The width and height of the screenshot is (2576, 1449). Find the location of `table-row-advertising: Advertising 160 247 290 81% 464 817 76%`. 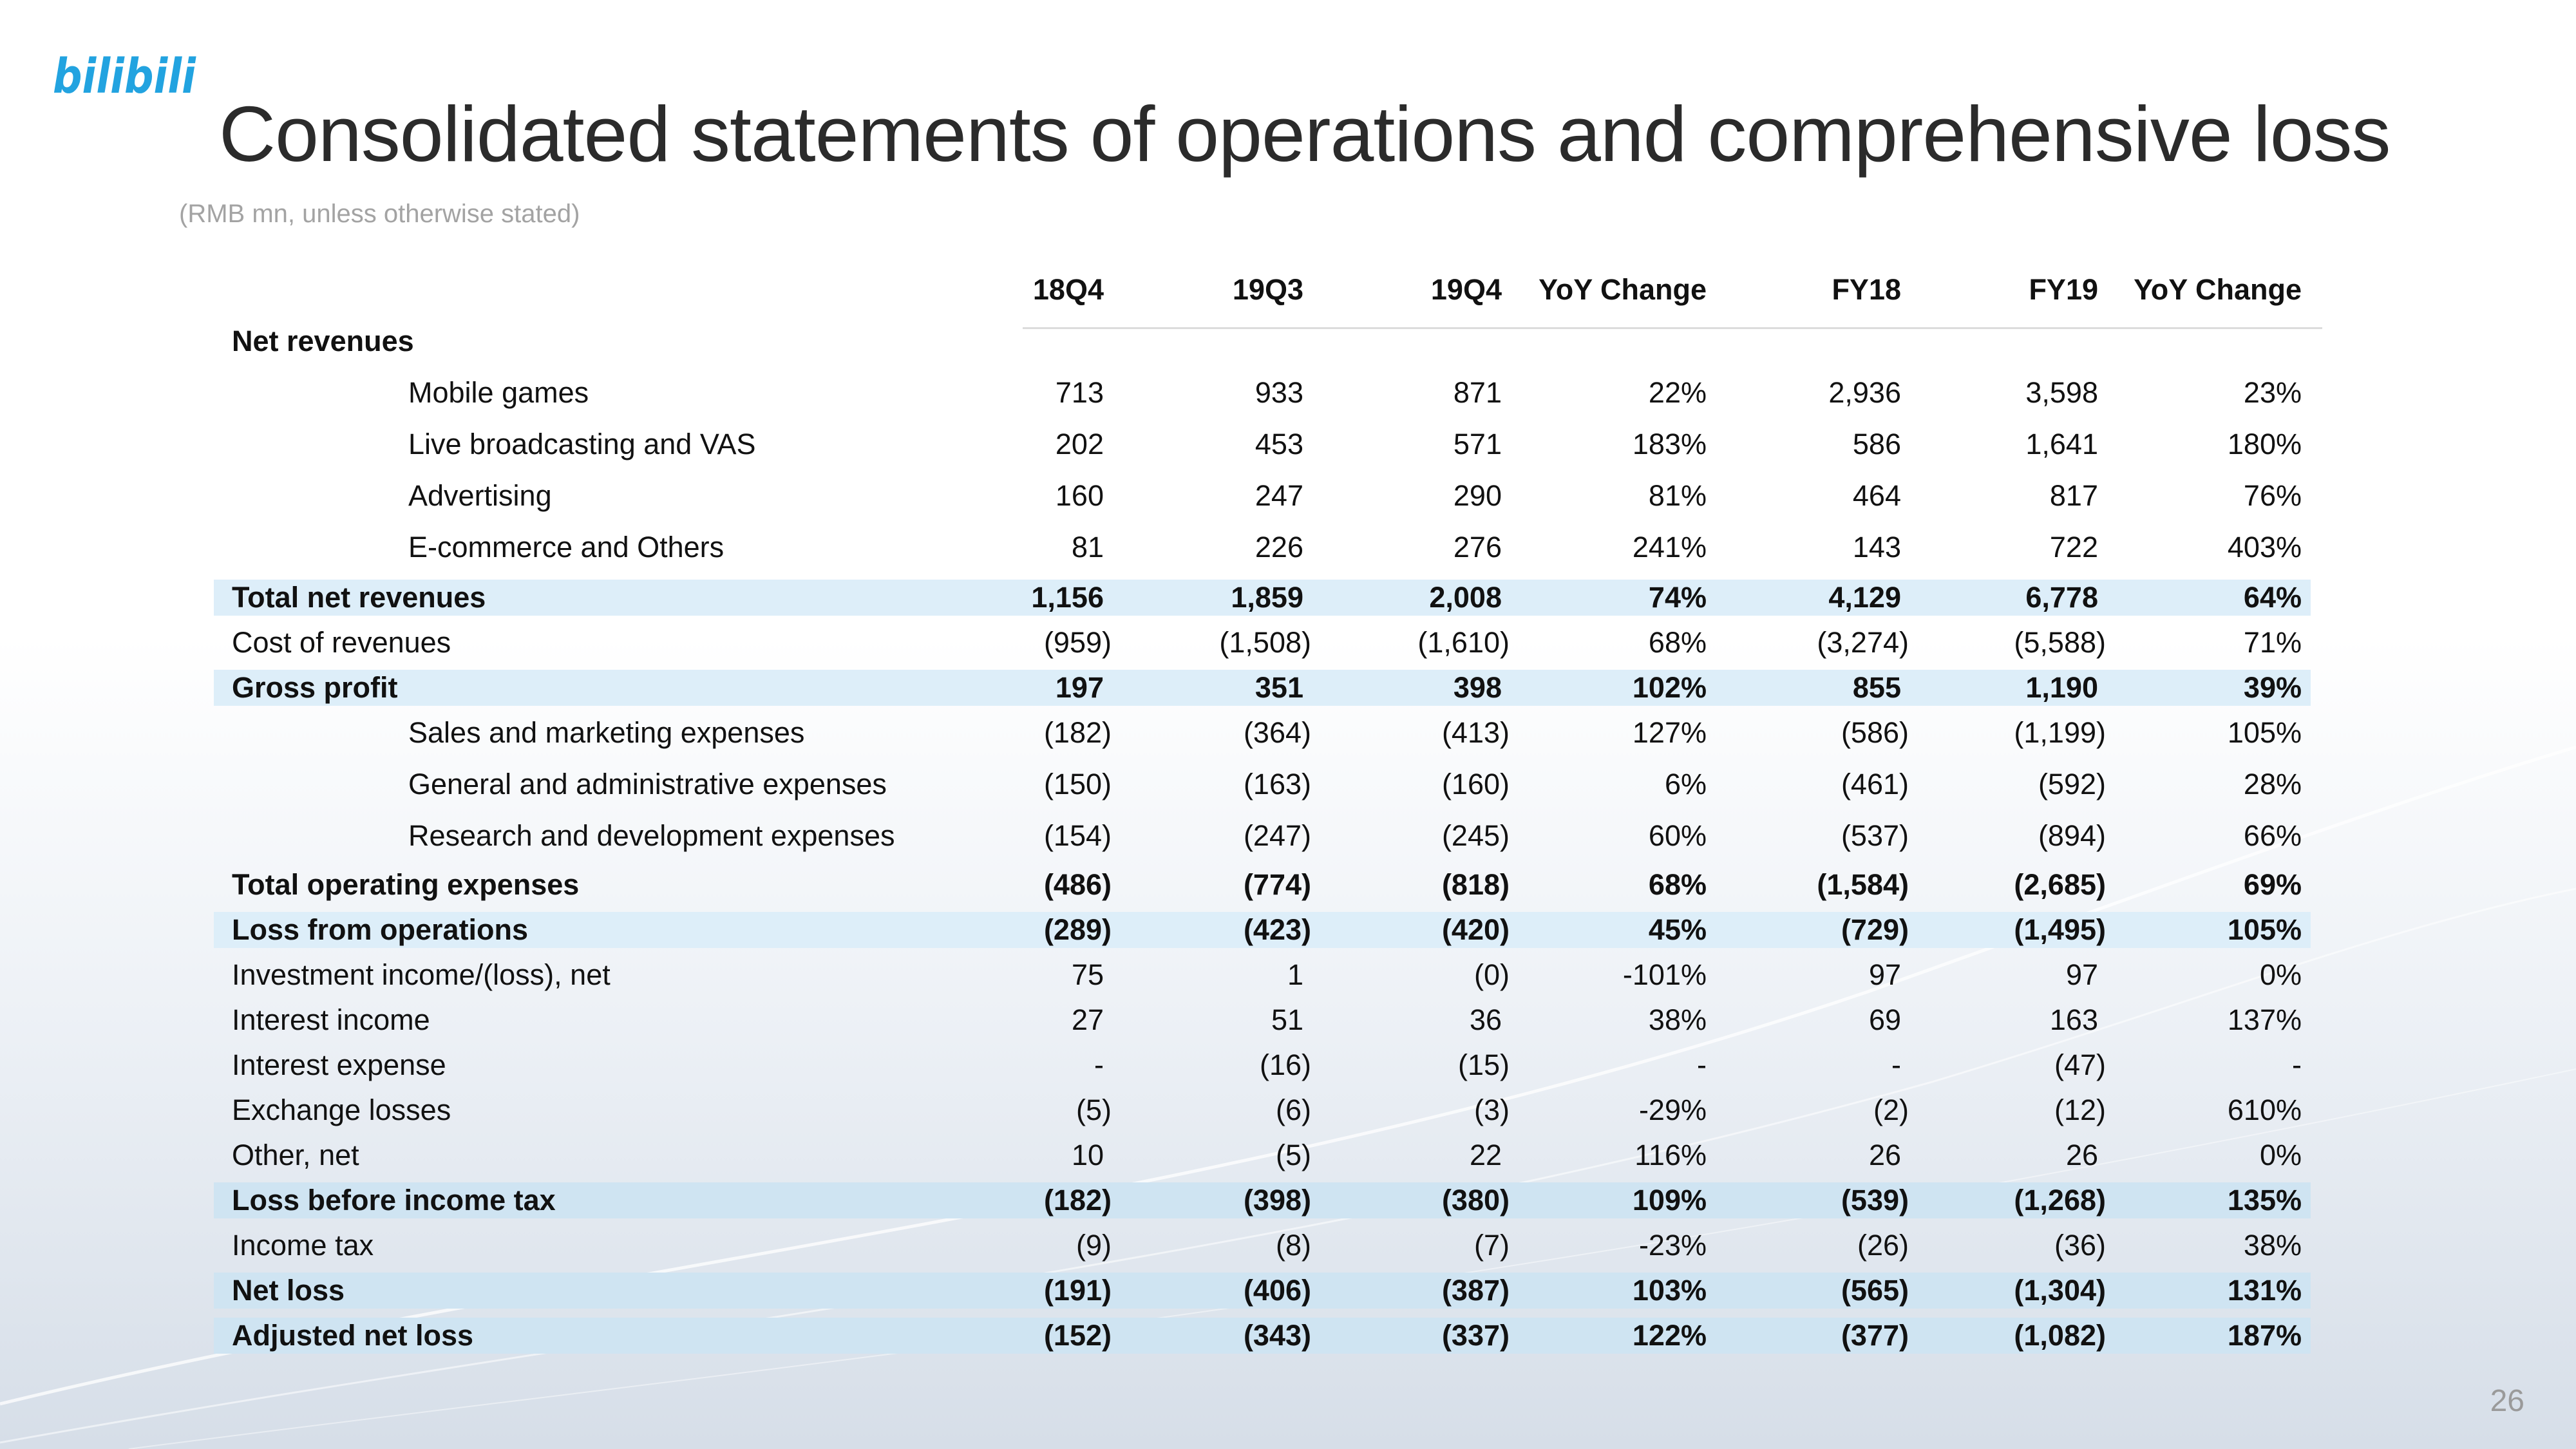

table-row-advertising: Advertising 160 247 290 81% 464 817 76% is located at coordinates (1288, 496).